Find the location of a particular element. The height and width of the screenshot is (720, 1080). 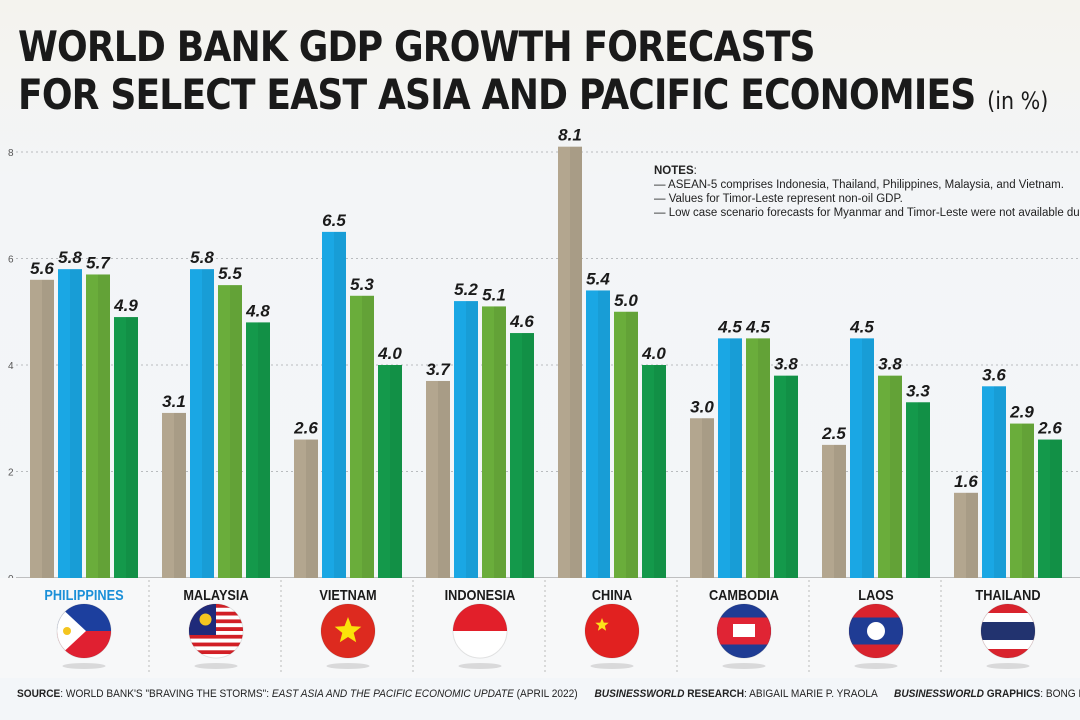

category-label: MALAYSIA is located at coordinates (215, 594).